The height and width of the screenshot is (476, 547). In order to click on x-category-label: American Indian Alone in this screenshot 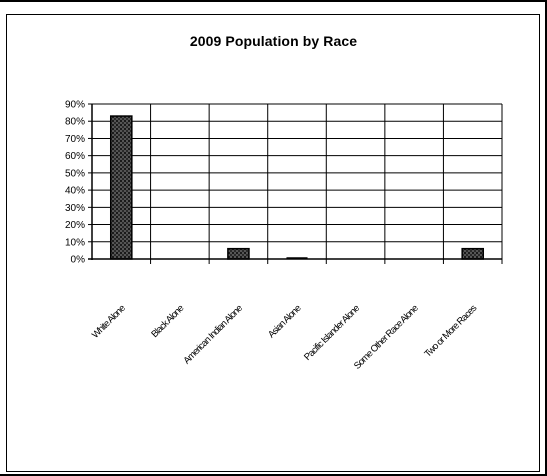, I will do `click(212, 334)`.